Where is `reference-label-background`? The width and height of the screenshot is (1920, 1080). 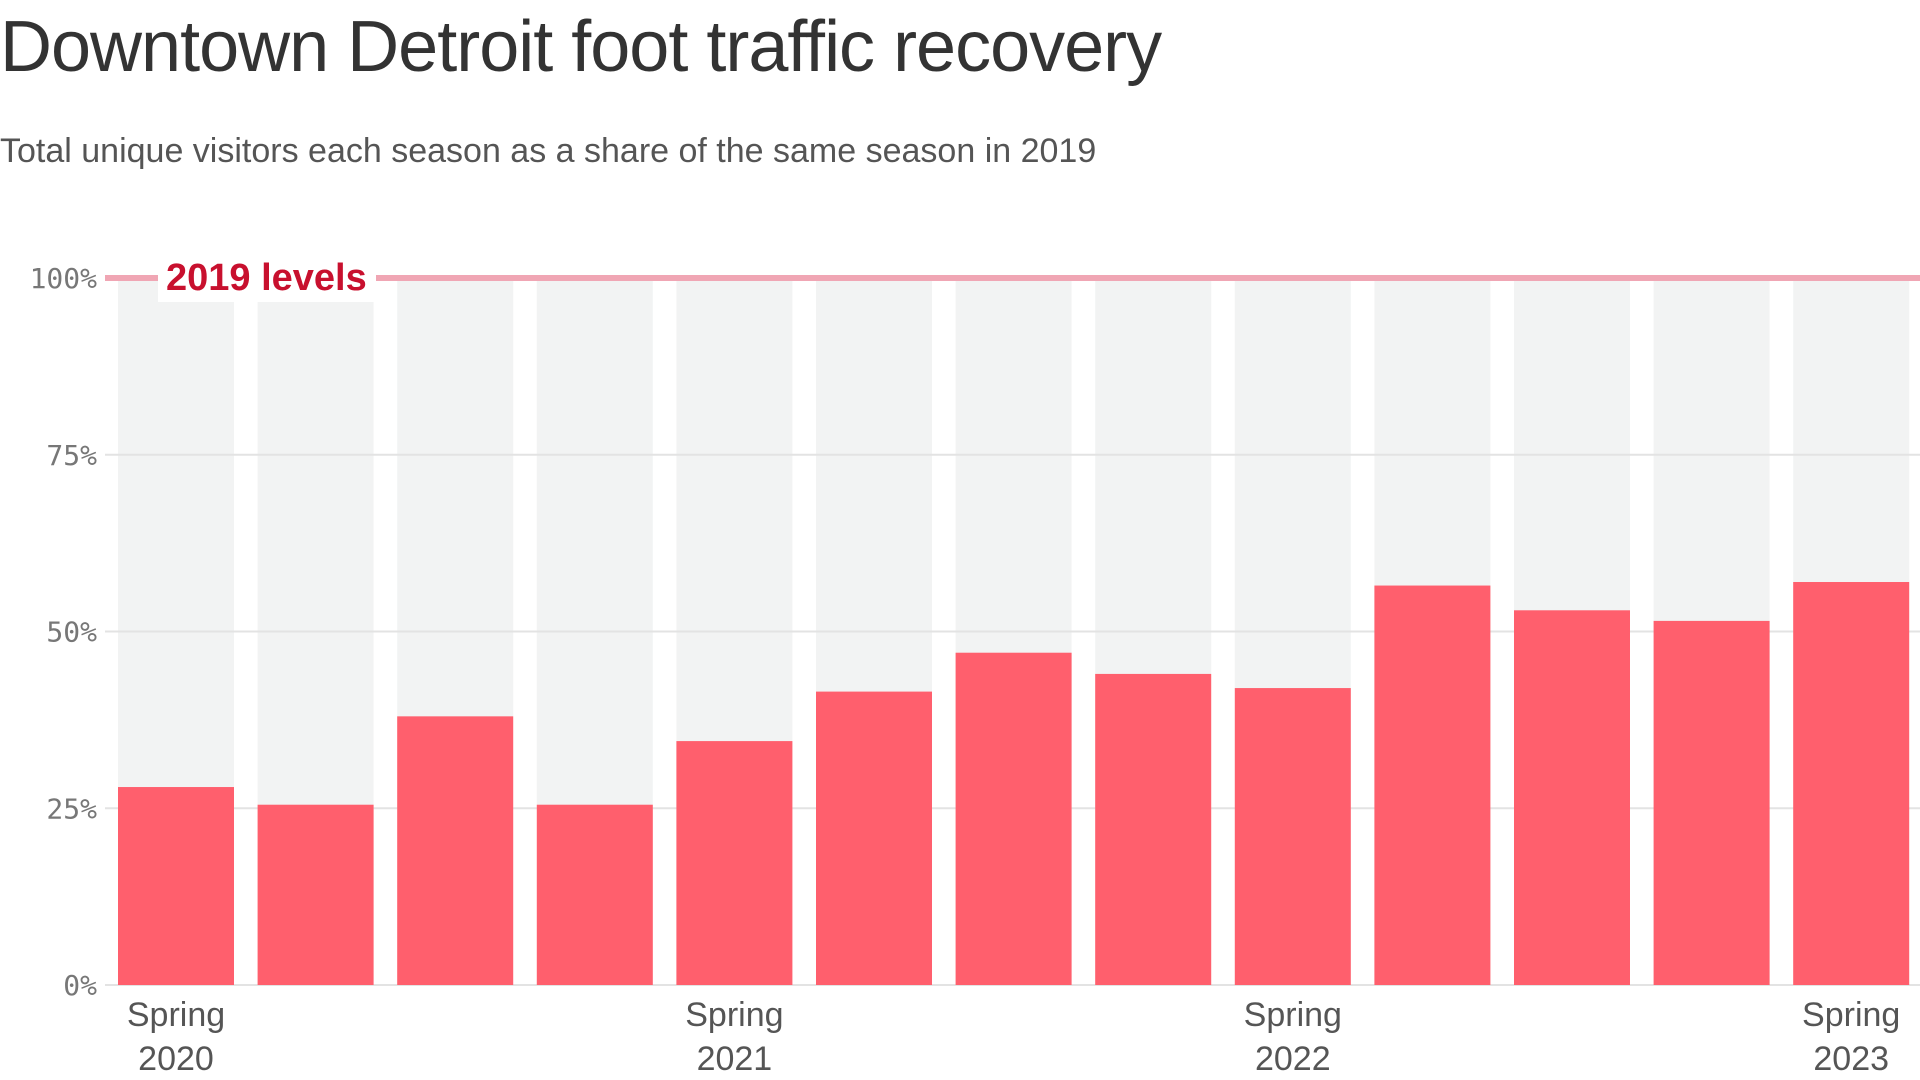 reference-label-background is located at coordinates (267, 278).